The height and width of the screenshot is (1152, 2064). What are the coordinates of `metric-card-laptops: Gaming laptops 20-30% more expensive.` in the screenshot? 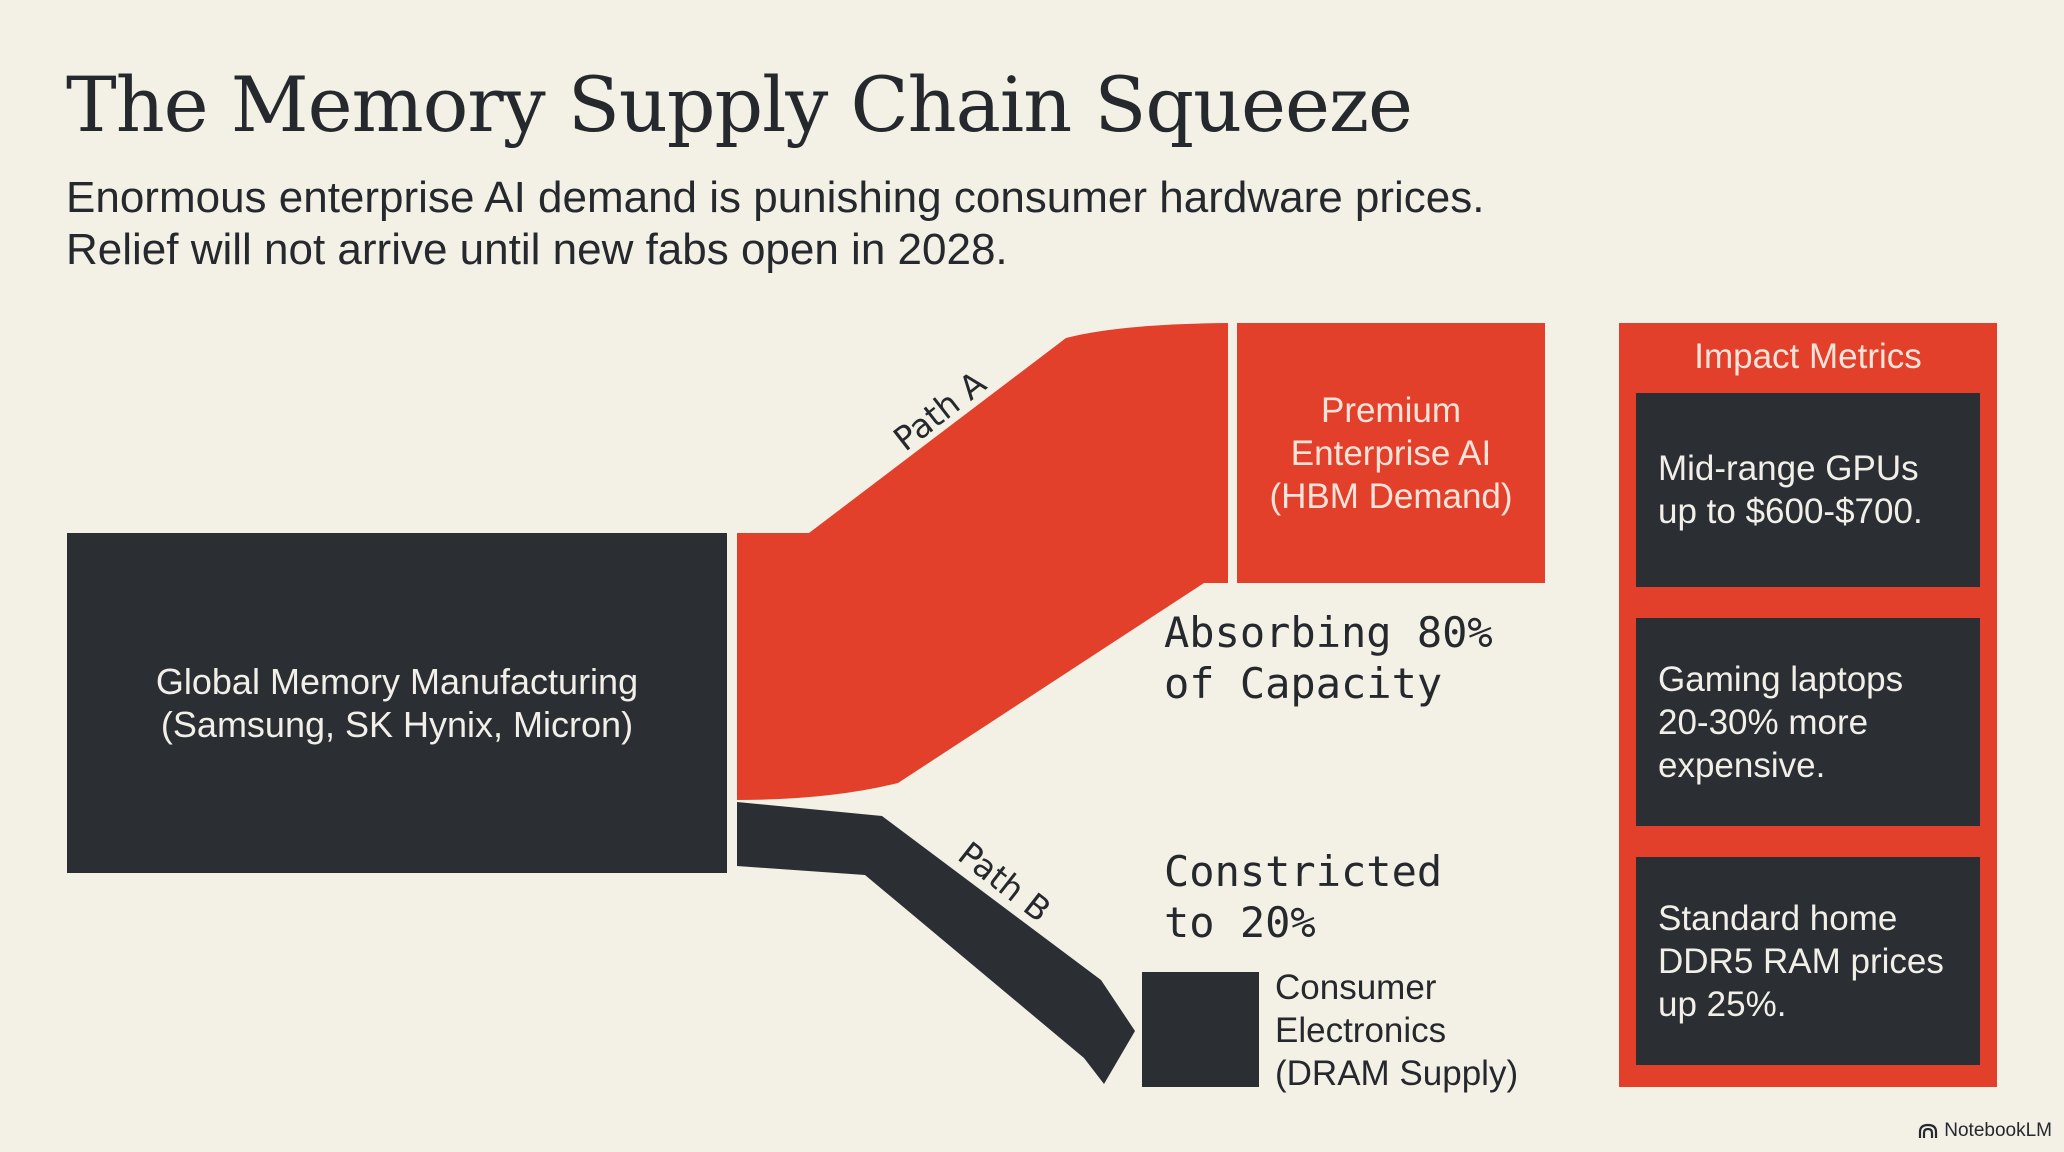 It's located at (1808, 722).